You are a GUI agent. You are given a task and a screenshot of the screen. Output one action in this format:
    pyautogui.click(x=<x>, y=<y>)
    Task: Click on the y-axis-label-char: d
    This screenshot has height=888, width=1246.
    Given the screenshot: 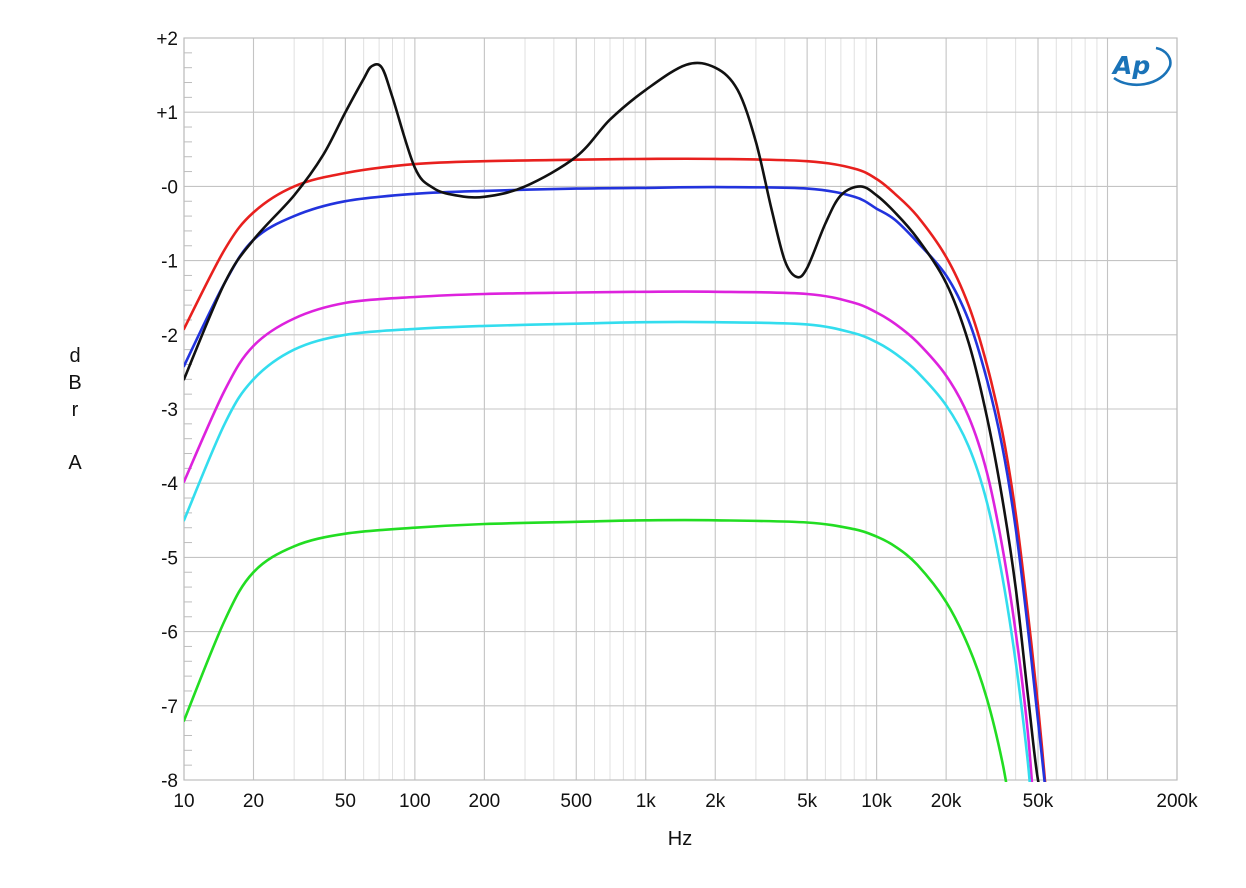 What is the action you would take?
    pyautogui.click(x=74, y=356)
    